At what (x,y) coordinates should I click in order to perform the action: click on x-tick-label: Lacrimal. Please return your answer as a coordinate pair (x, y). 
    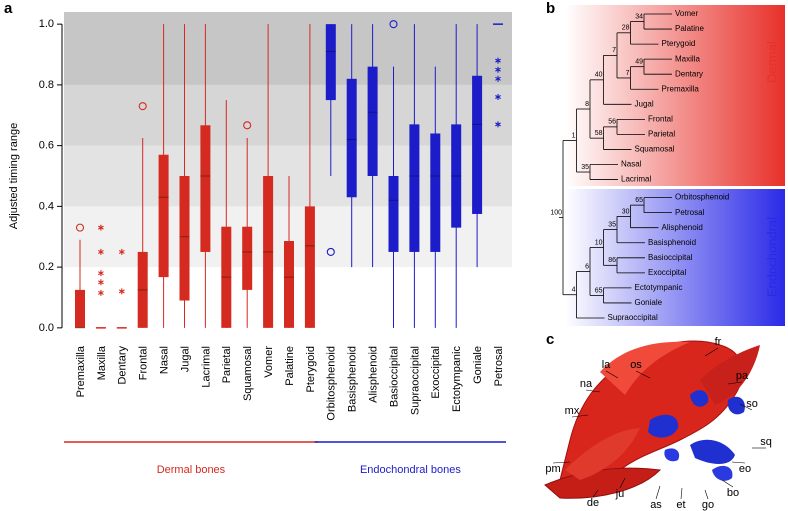
    Looking at the image, I should click on (206, 367).